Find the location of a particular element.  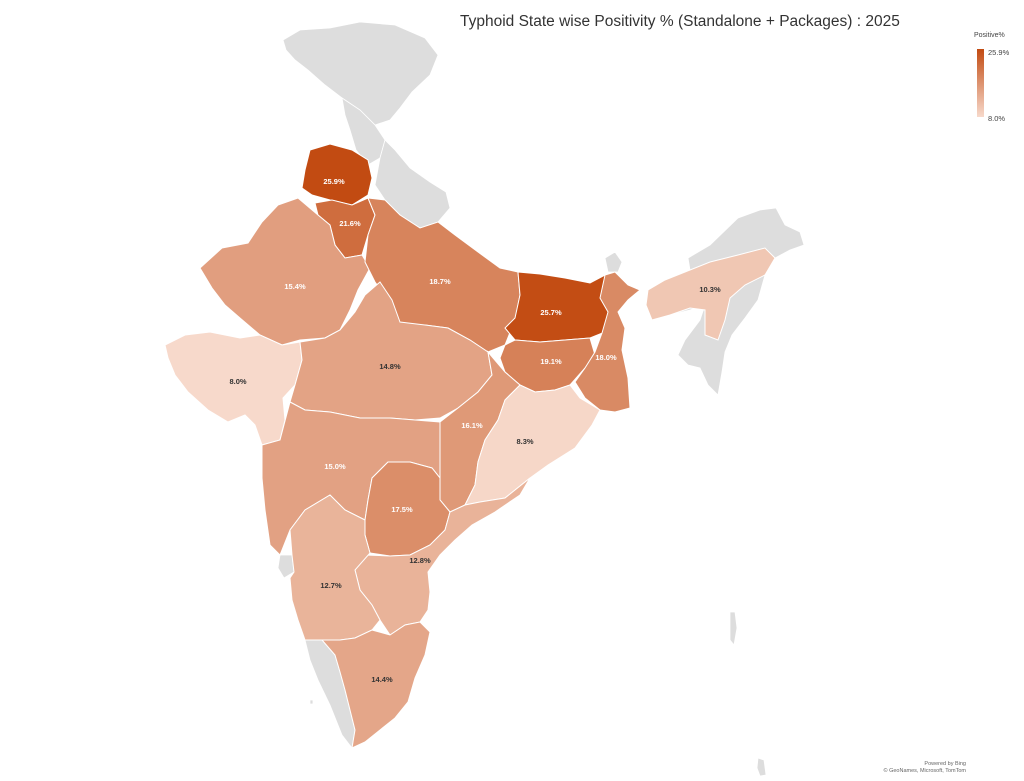

region-andaman-islands is located at coordinates (733, 628).